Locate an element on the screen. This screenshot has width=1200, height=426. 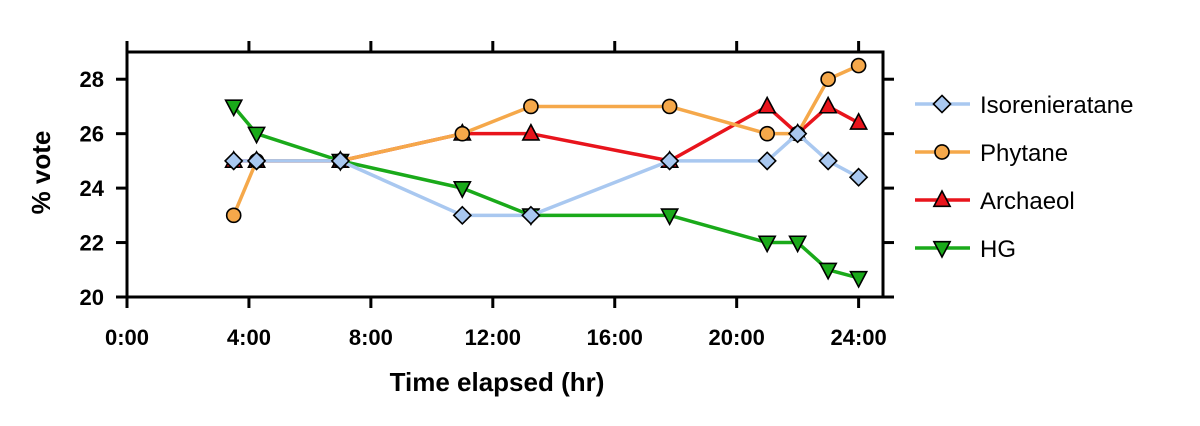
series-isorenieratane is located at coordinates (546, 174).